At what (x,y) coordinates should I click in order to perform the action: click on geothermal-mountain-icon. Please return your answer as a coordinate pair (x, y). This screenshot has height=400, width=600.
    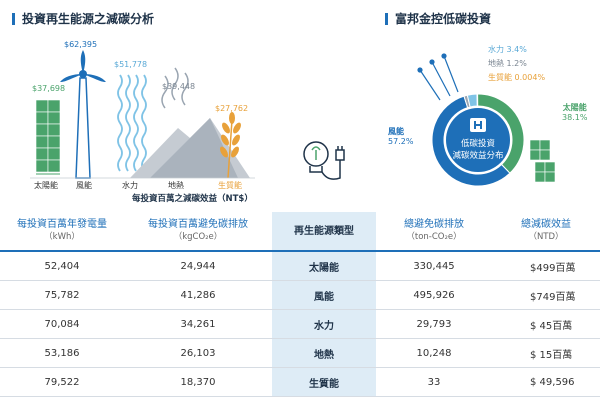
    Looking at the image, I should click on (190, 122).